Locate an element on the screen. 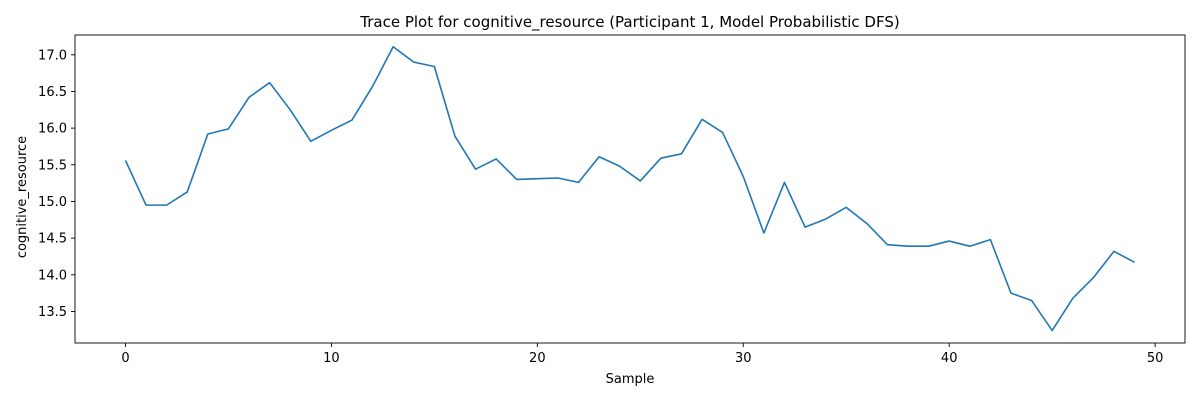 Image resolution: width=1200 pixels, height=400 pixels. y-tick-label: 15.5 is located at coordinates (52, 165).